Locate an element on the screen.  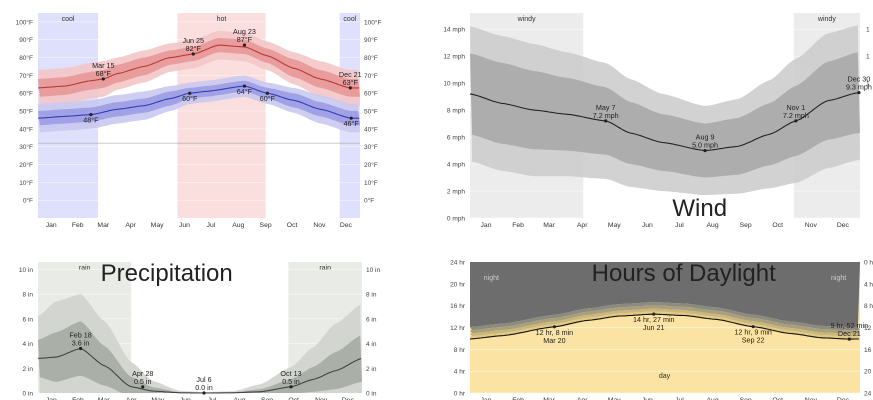
y-tick-label: 70°F is located at coordinates (26, 76).